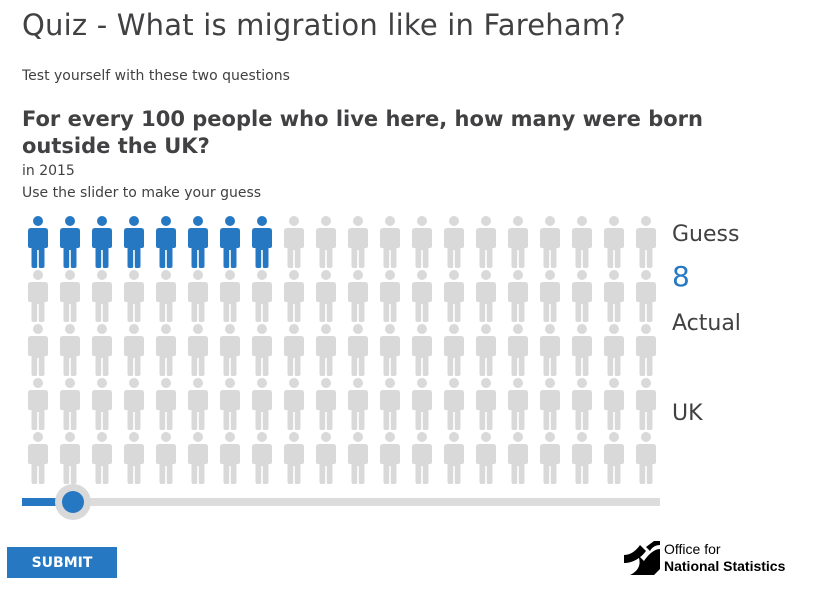  Describe the element at coordinates (725, 566) in the screenshot. I see `ons-logo-line2: National Statistics` at that location.